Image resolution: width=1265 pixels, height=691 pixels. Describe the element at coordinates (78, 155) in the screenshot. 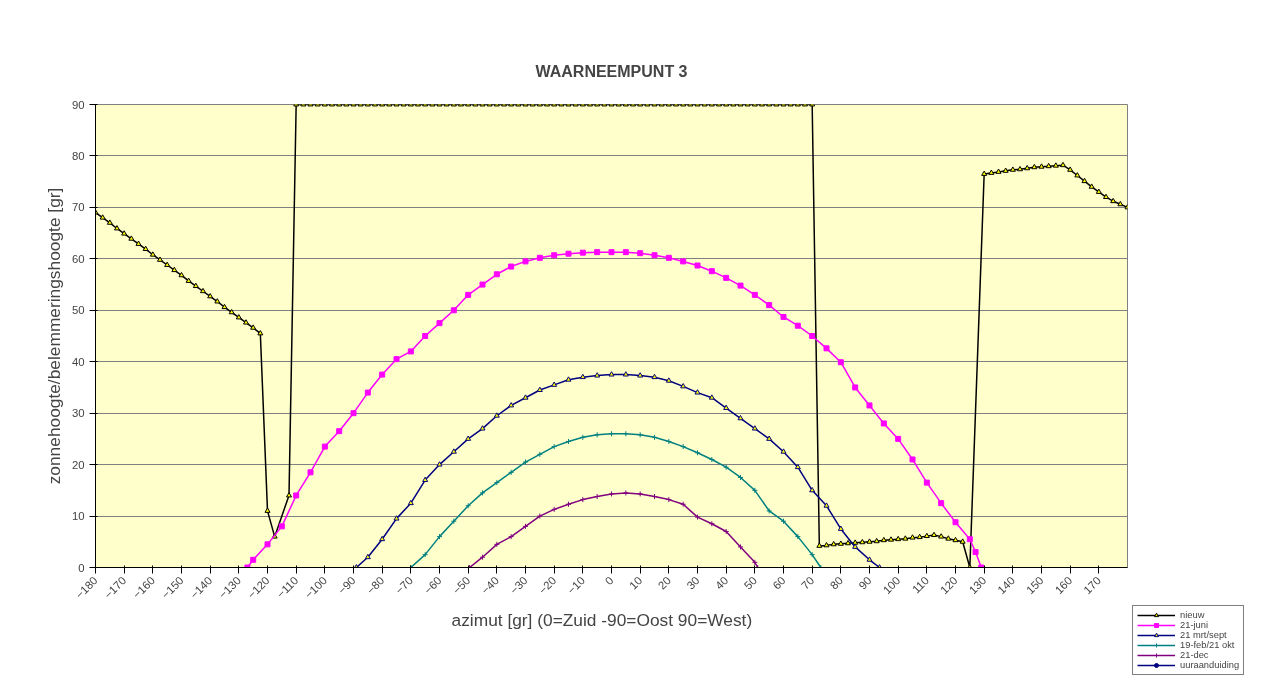

I see `y-tick-label: 80` at that location.